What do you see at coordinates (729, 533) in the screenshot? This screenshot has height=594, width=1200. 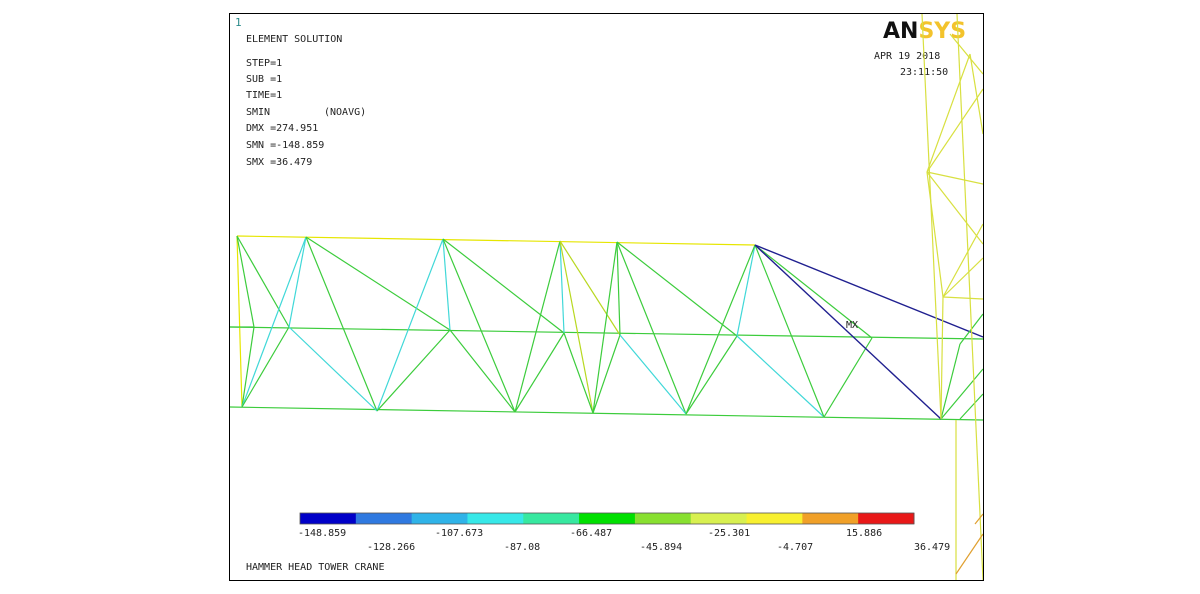 I see `legend-top-label-3: -25.301` at bounding box center [729, 533].